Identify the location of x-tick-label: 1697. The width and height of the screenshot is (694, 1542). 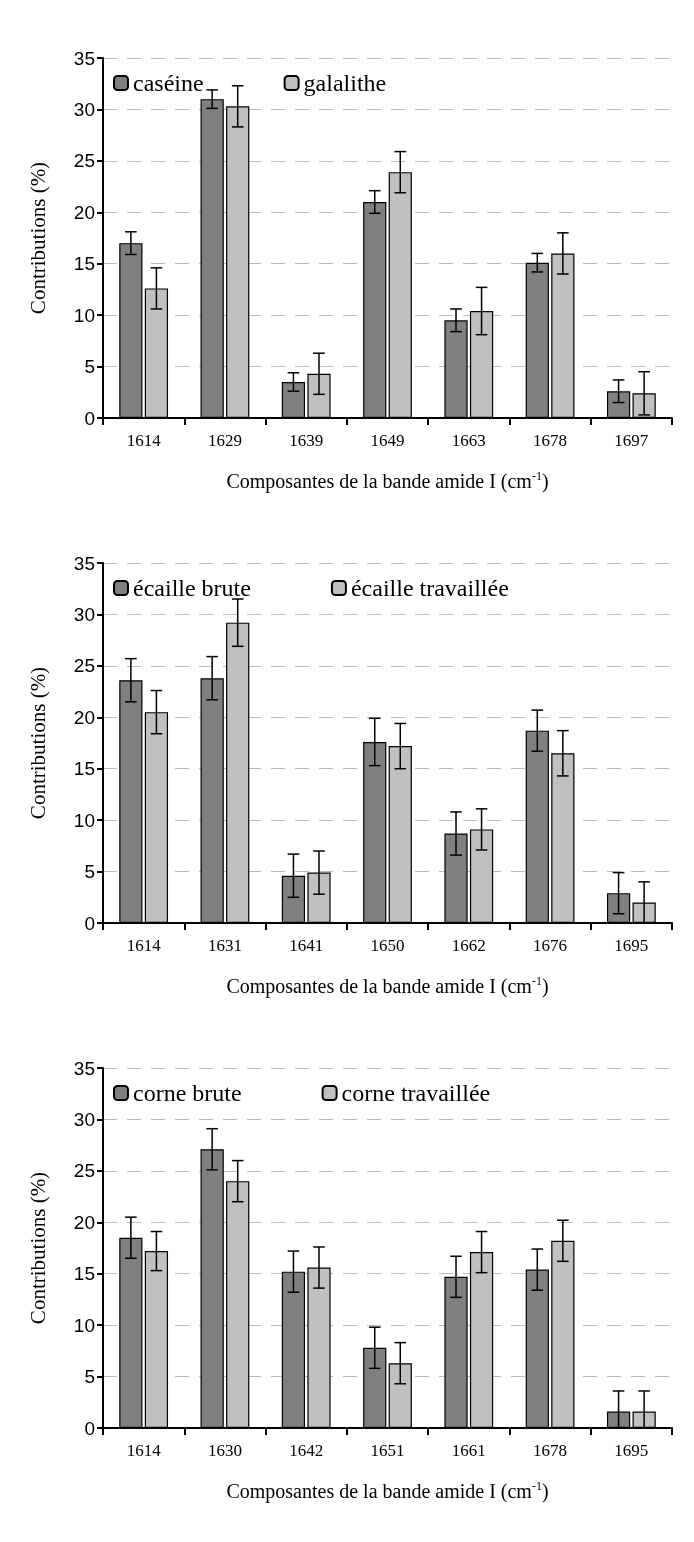
(631, 440).